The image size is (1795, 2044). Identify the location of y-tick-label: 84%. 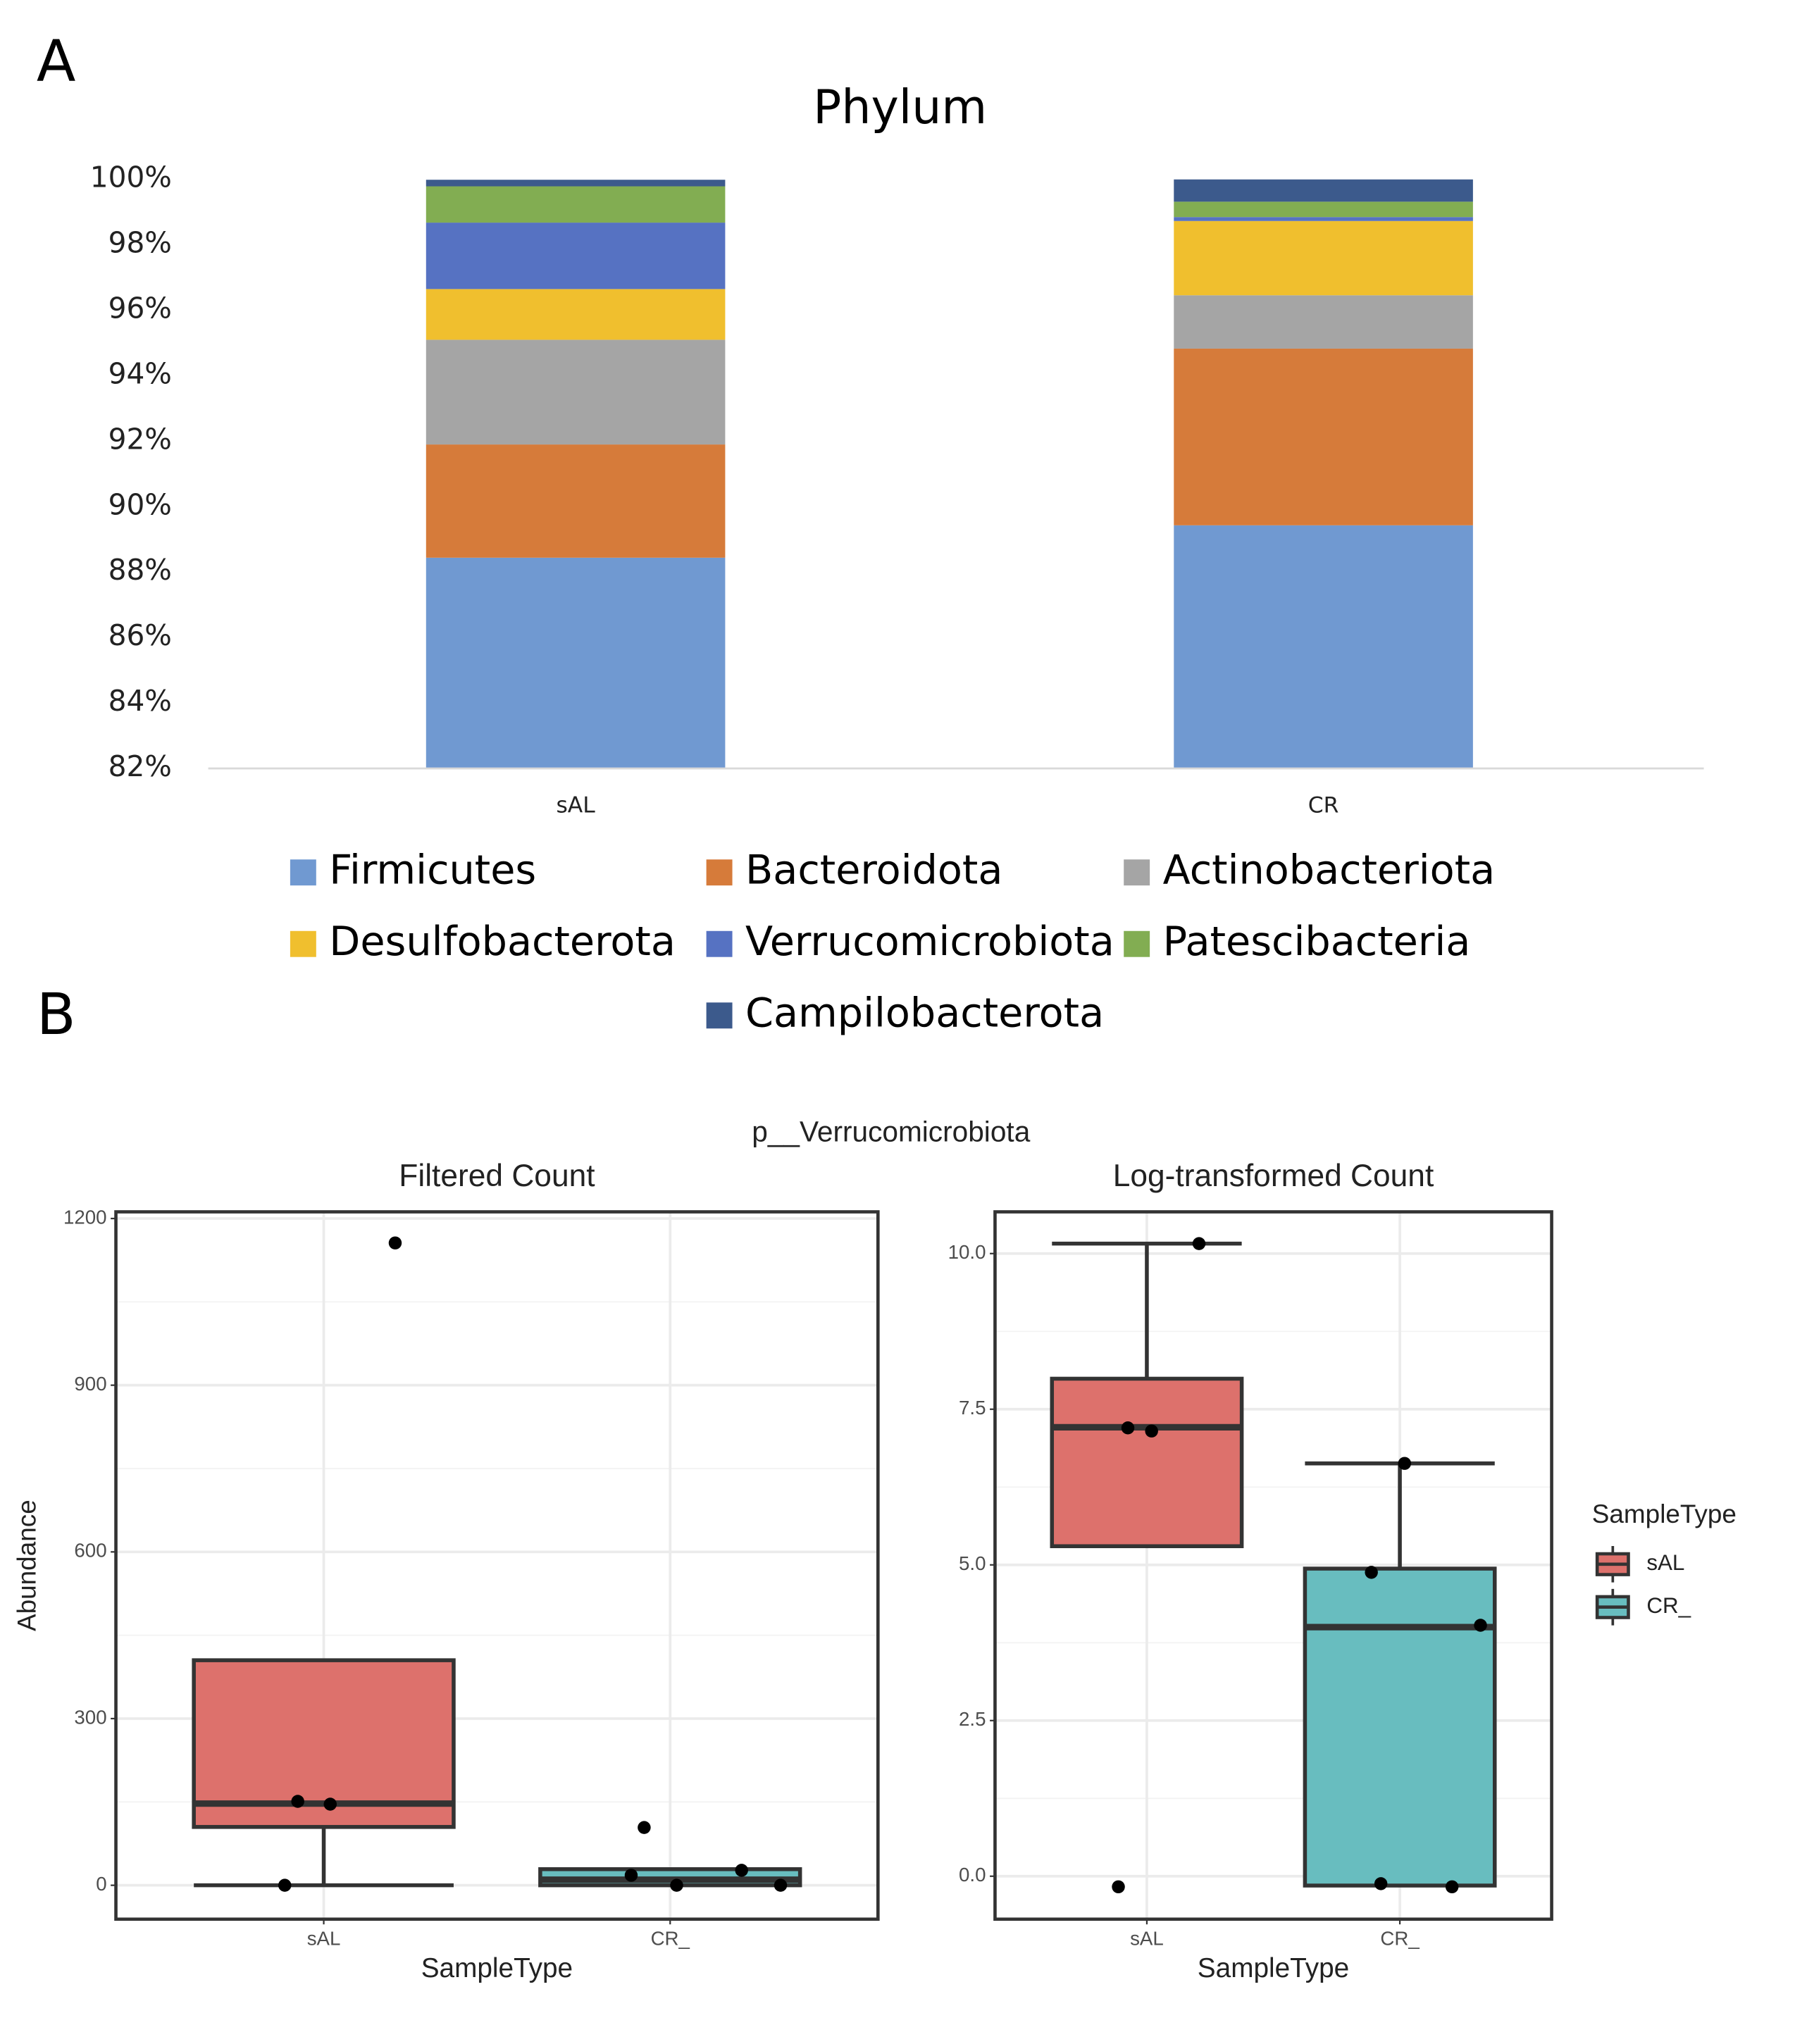
(140, 701).